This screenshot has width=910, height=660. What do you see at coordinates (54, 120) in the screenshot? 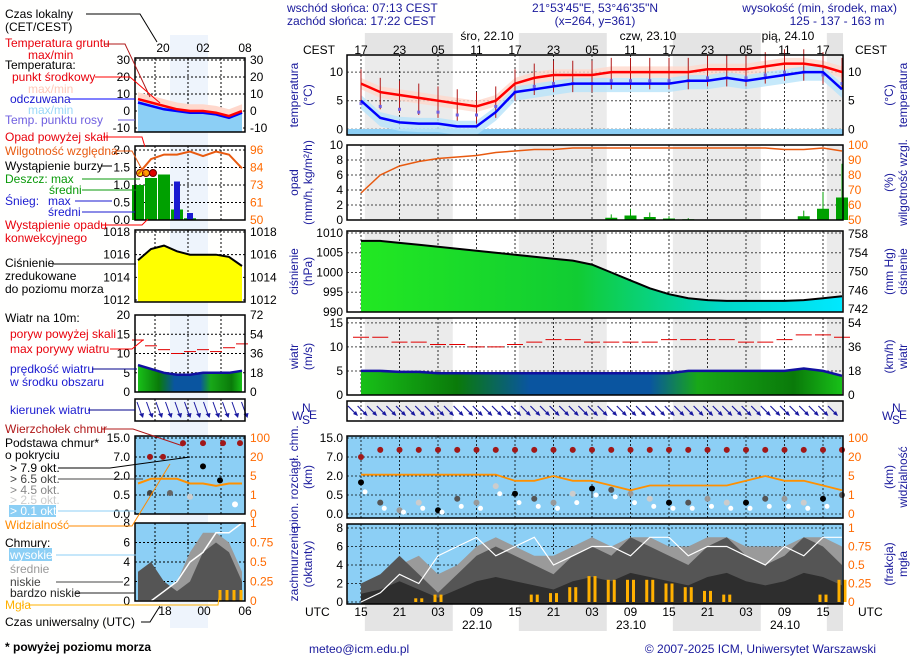
I see `legend-dew-point: Temp. punktu rosy` at bounding box center [54, 120].